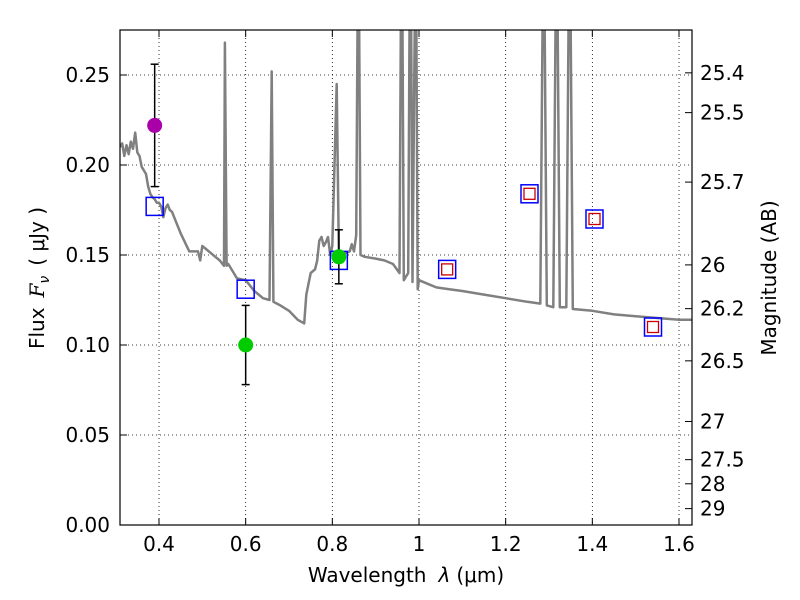 This screenshot has width=800, height=600. What do you see at coordinates (722, 182) in the screenshot?
I see `y2-tick-label: 25.7` at bounding box center [722, 182].